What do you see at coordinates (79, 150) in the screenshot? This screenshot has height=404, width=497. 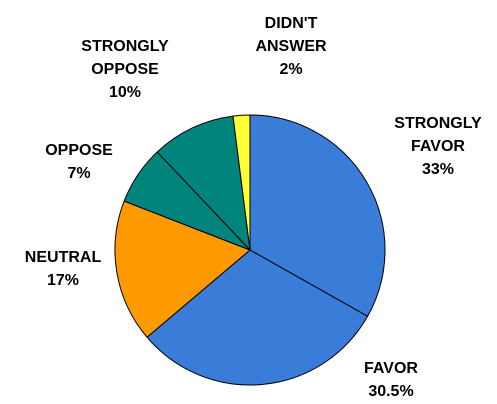 I see `pie-slice-name-3-0: OPPOSE` at bounding box center [79, 150].